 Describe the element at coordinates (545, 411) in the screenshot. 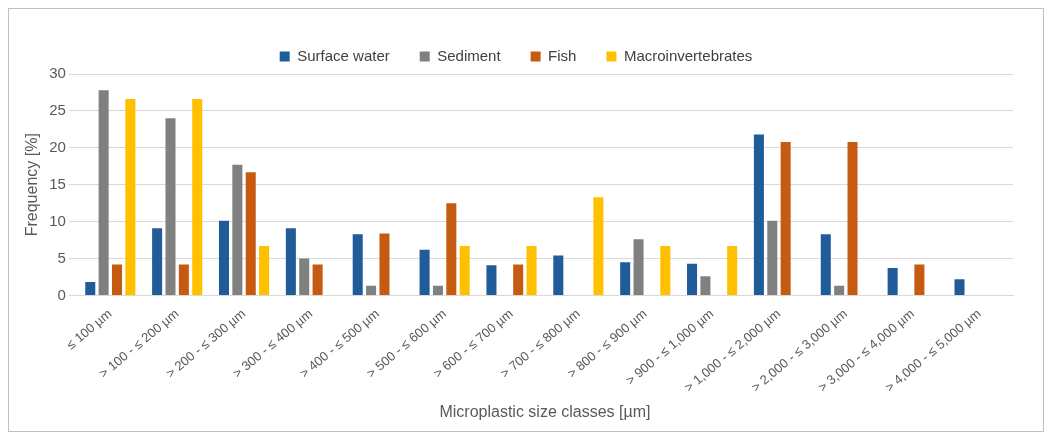

I see `x-axis-title: Microplastic size classes [µm]` at that location.